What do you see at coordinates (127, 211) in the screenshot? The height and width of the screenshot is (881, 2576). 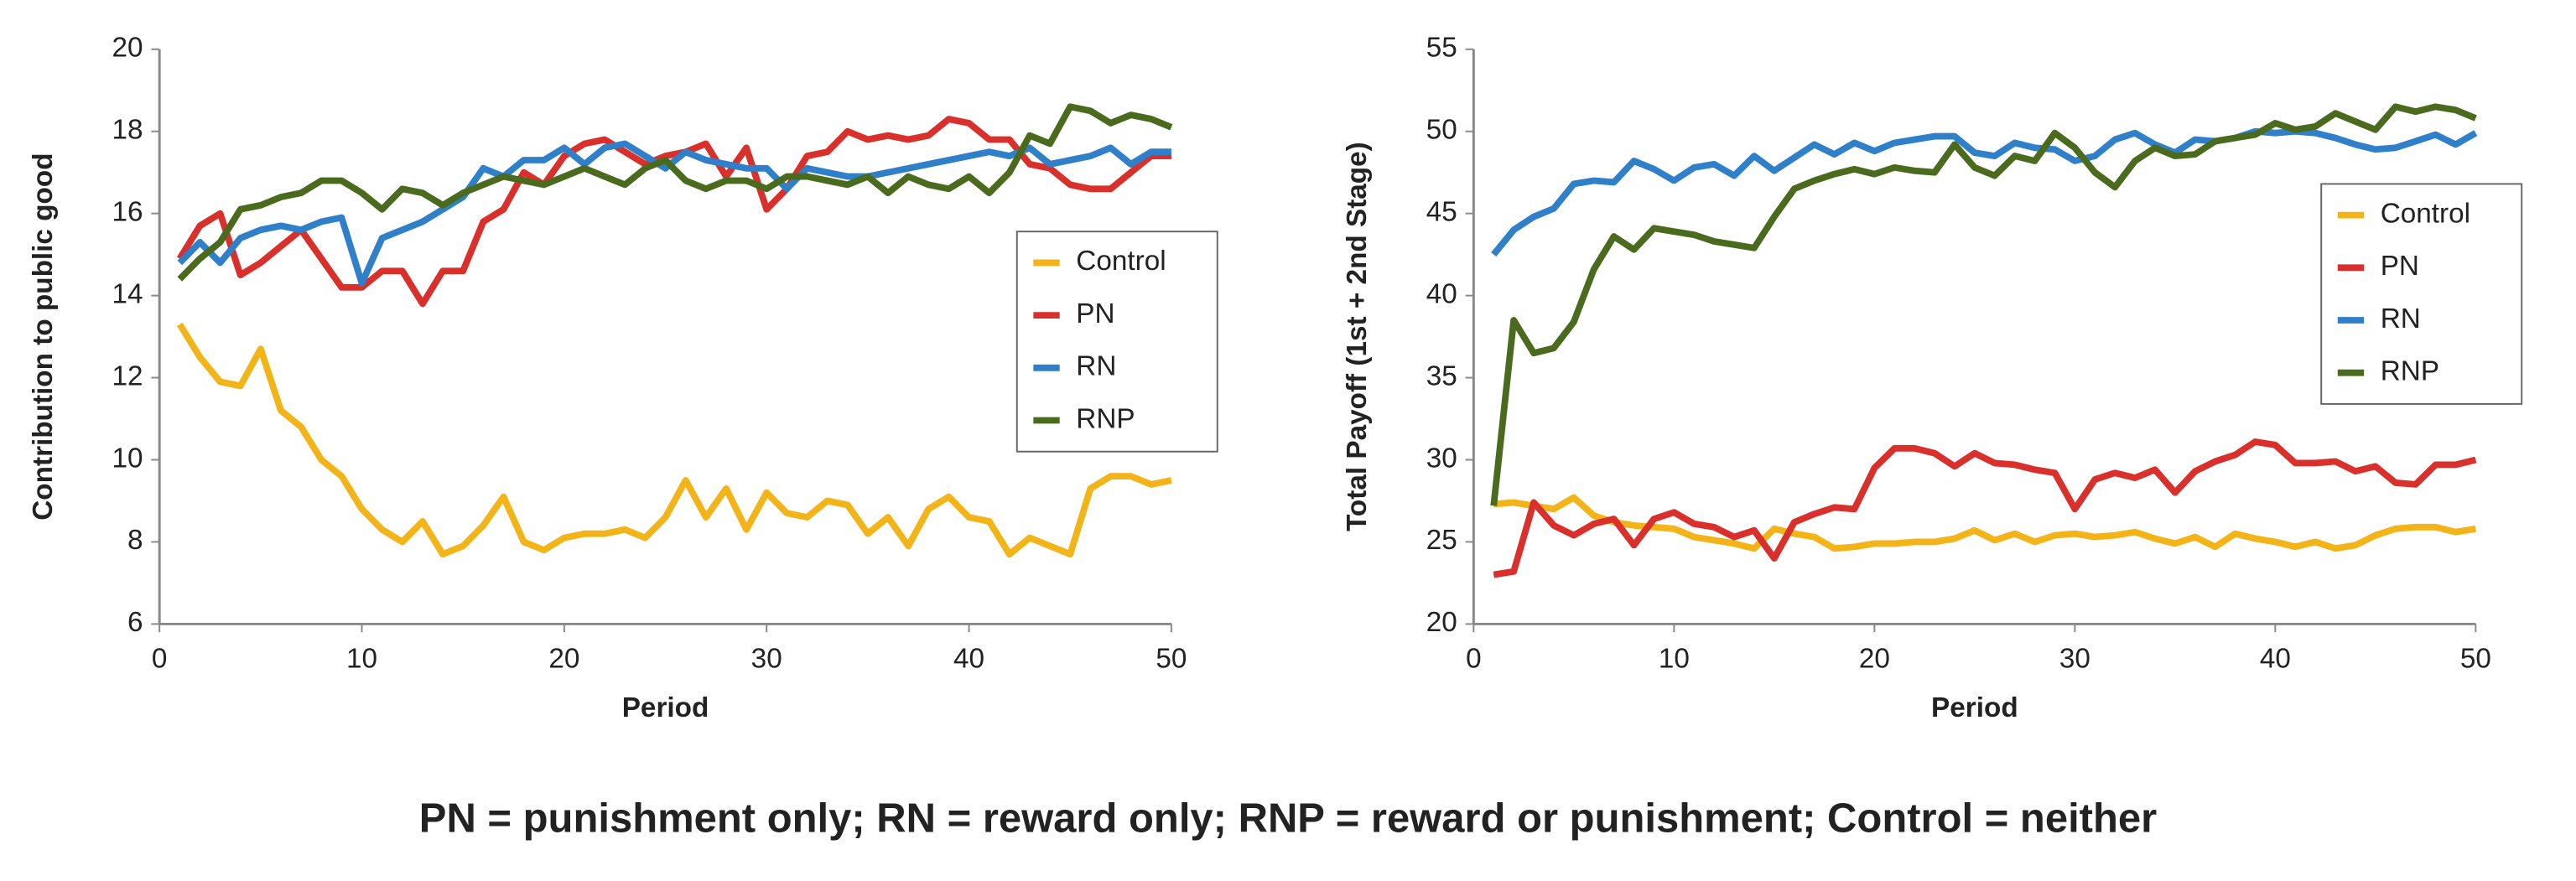 I see `y-tick-label: 16` at bounding box center [127, 211].